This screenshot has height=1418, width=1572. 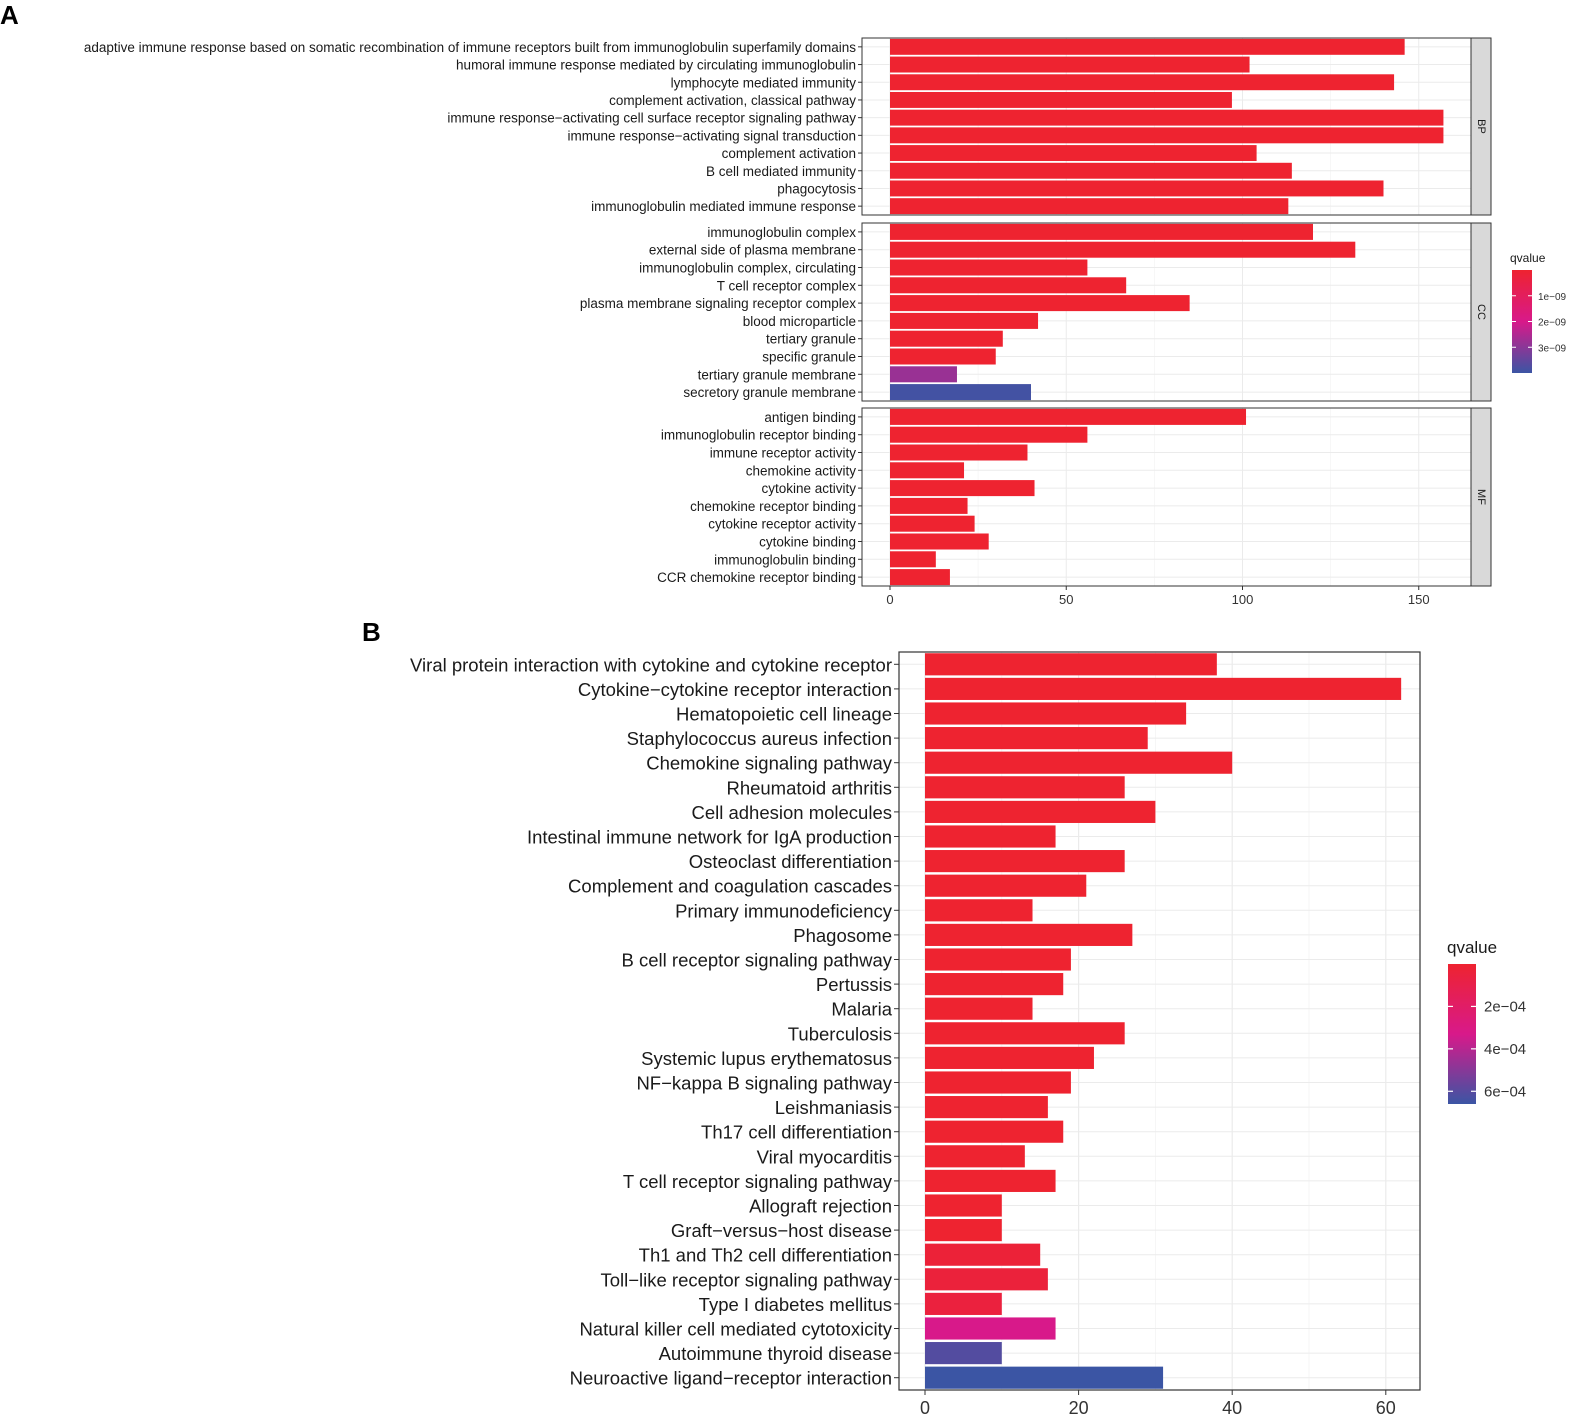 I want to click on category-label: antigen binding, so click(x=810, y=417).